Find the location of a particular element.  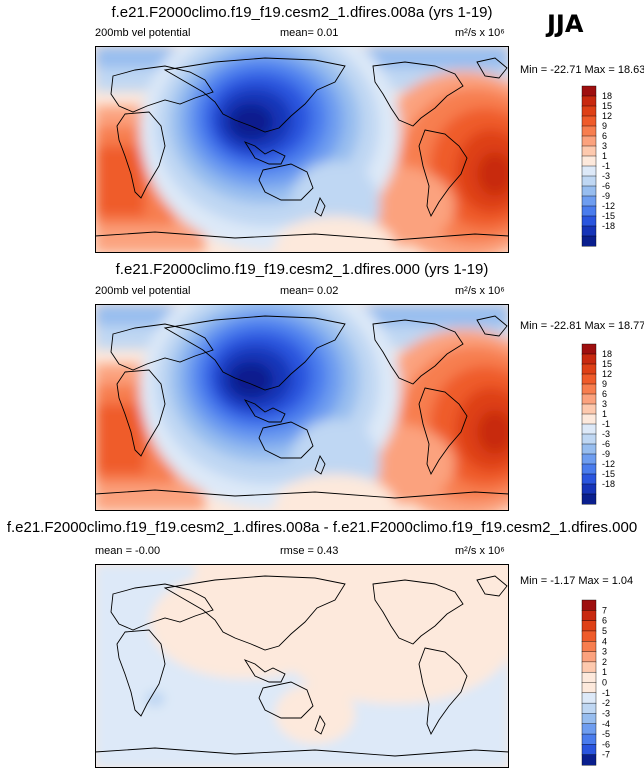

colorbar-tick-label: -2 is located at coordinates (606, 703).